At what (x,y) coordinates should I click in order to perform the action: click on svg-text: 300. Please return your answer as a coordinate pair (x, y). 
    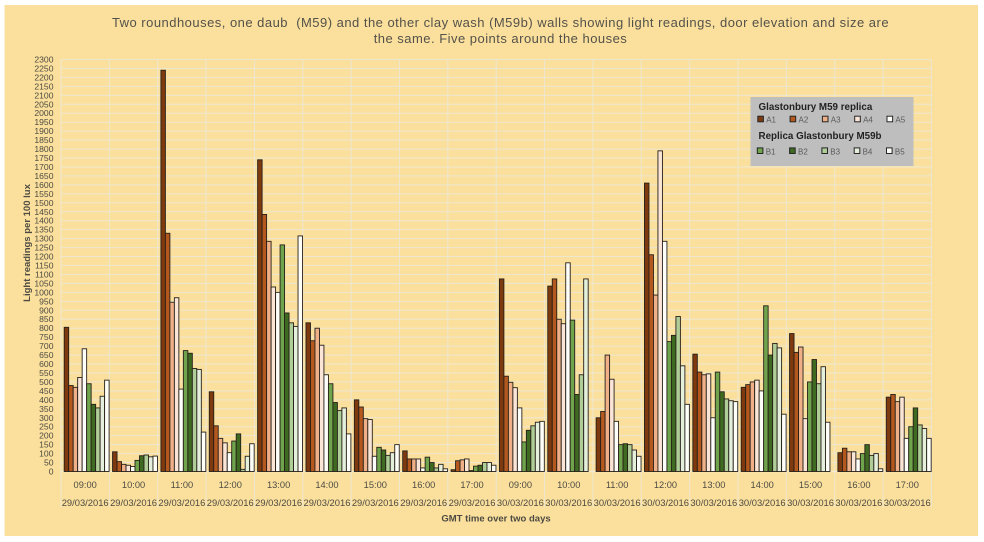
    Looking at the image, I should click on (46, 418).